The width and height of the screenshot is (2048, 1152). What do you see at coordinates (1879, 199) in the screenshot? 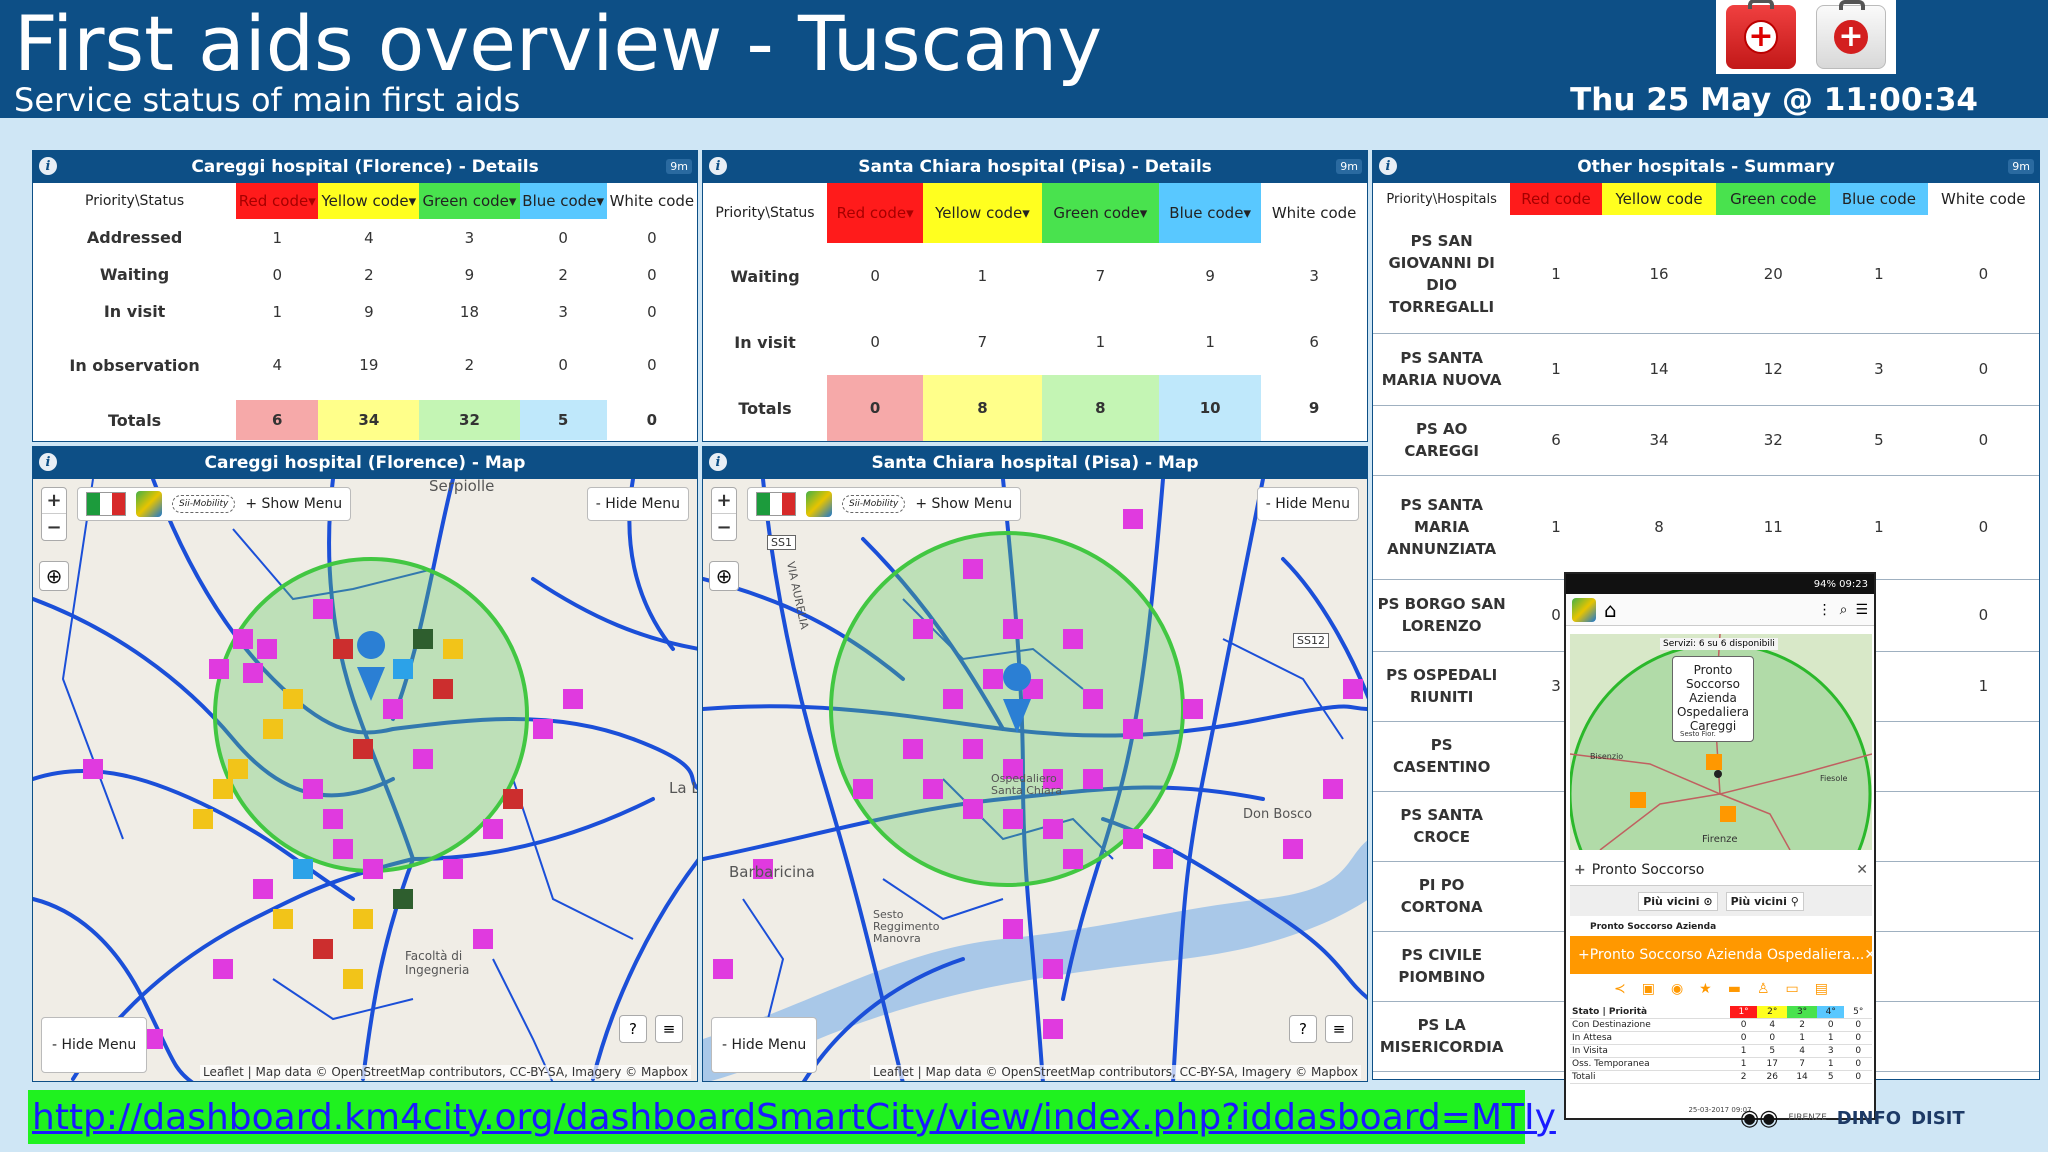
I see `blue-code-header: Blue code` at bounding box center [1879, 199].